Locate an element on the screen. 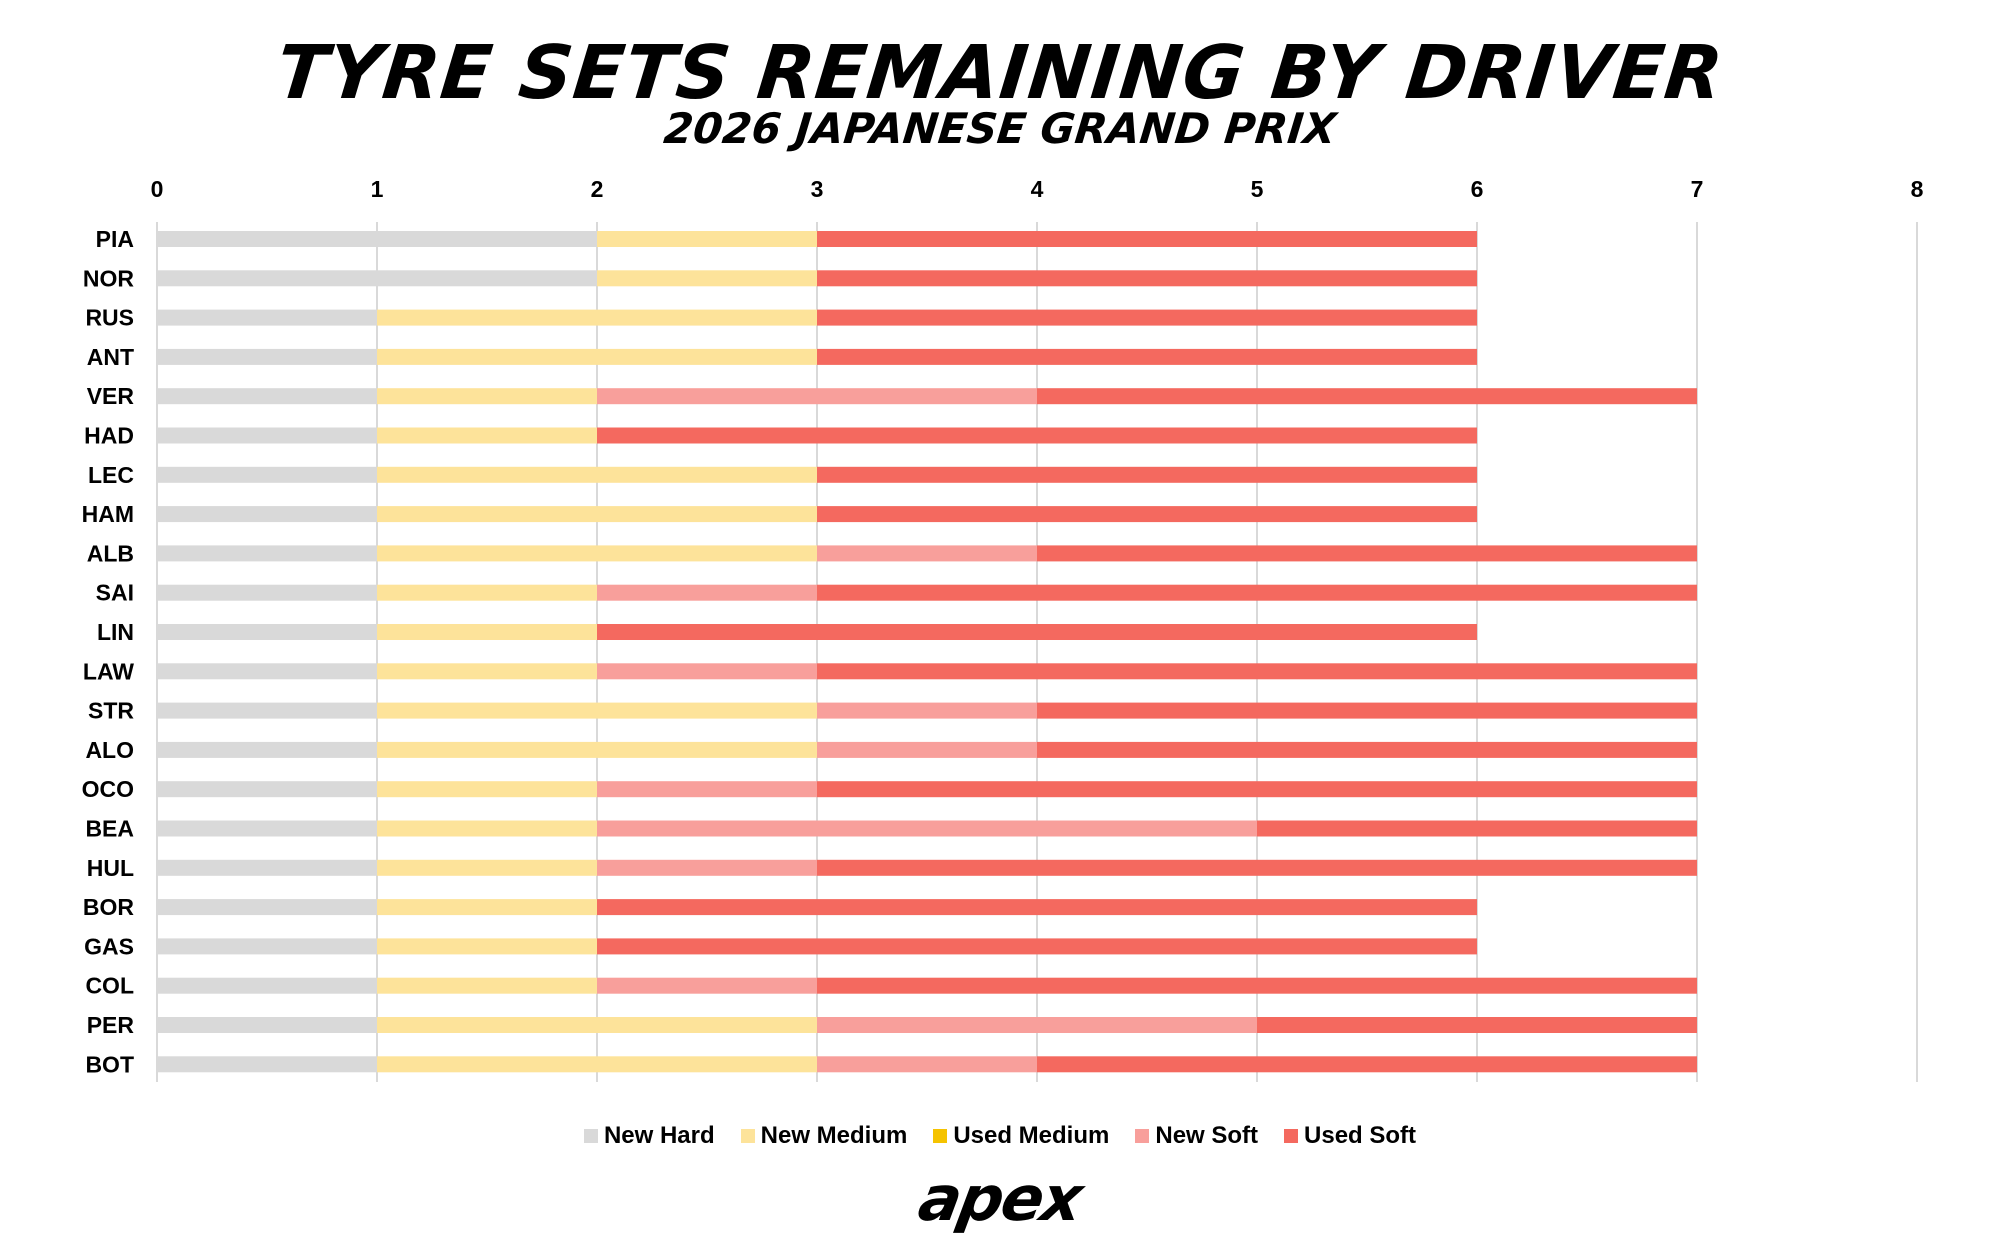  bar-segment-pia-new-medium is located at coordinates (707, 239).